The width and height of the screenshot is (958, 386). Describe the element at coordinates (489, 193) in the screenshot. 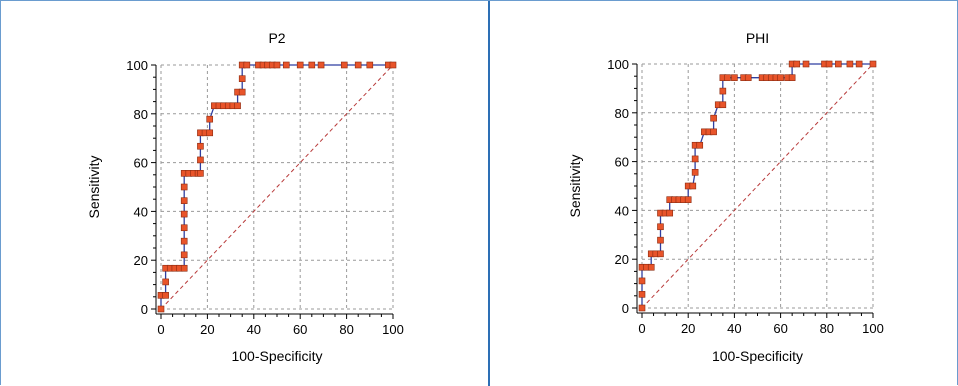

I see `panel-divider` at that location.